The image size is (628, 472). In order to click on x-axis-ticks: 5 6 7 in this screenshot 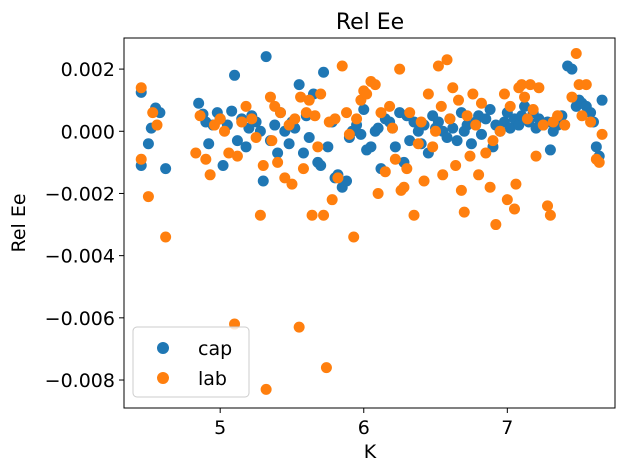, I will do `click(363, 423)`.